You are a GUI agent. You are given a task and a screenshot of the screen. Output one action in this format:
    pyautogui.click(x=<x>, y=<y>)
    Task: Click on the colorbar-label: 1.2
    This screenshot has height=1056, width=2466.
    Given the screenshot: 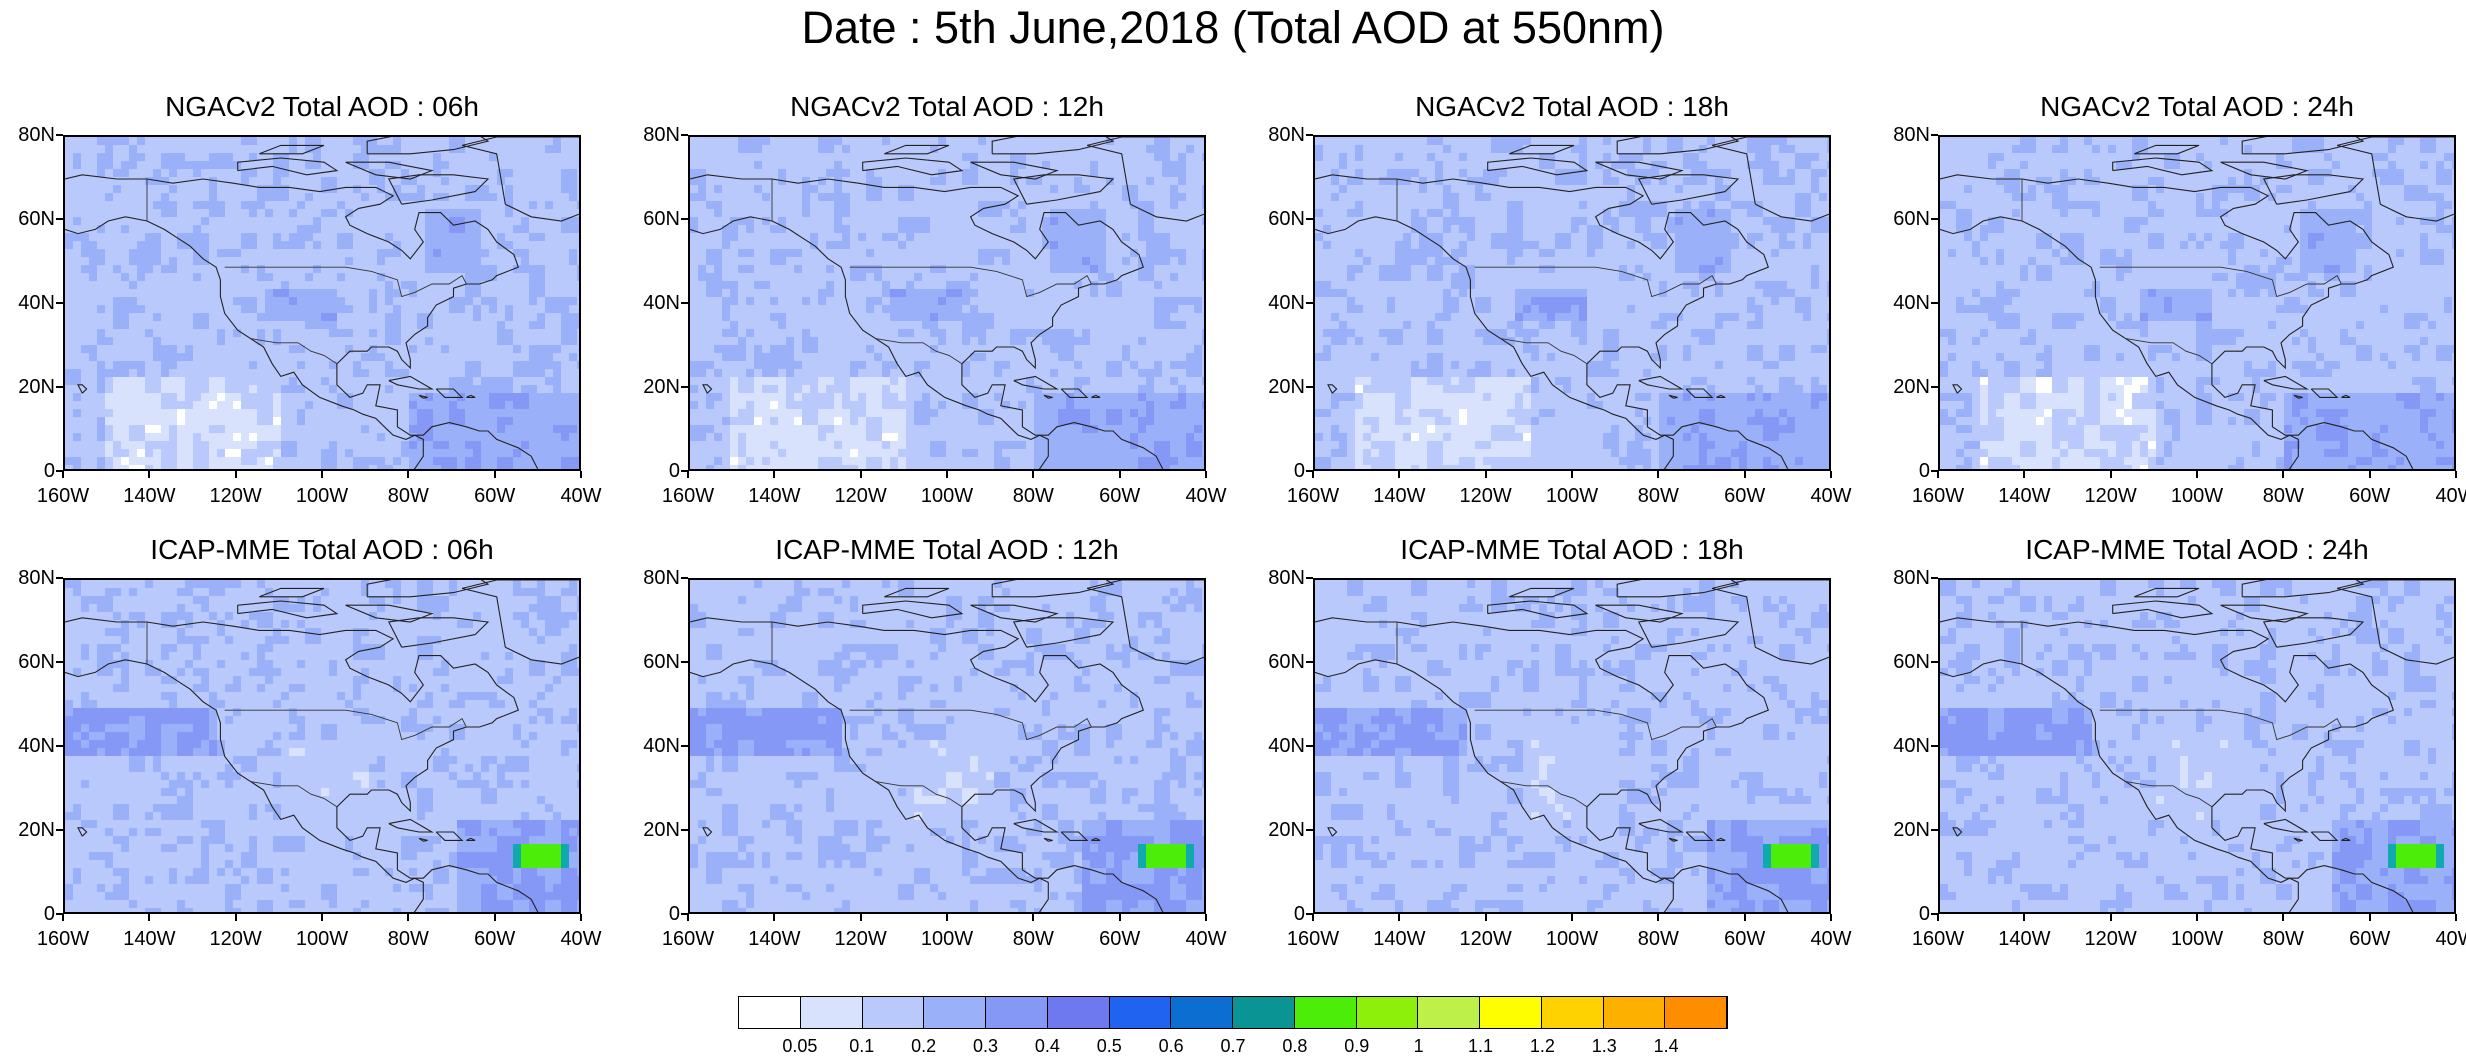 What is the action you would take?
    pyautogui.click(x=1542, y=1046)
    